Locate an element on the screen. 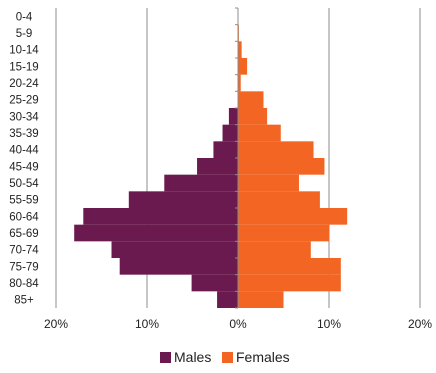 The width and height of the screenshot is (436, 373). legend-swatch-females is located at coordinates (227, 357).